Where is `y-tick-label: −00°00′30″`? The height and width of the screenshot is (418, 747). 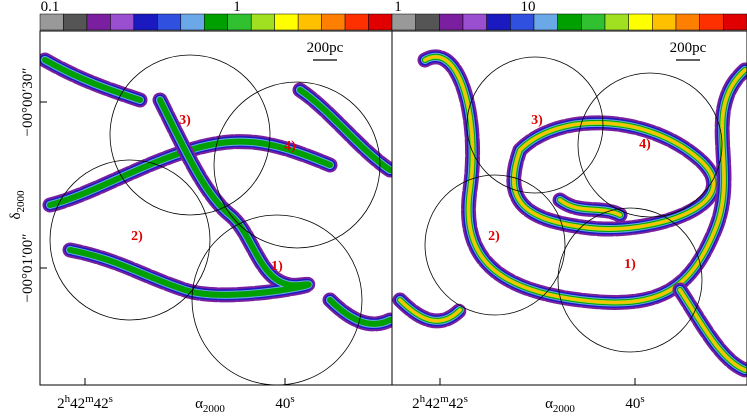
y-tick-label: −00°00′30″ is located at coordinates (28, 102).